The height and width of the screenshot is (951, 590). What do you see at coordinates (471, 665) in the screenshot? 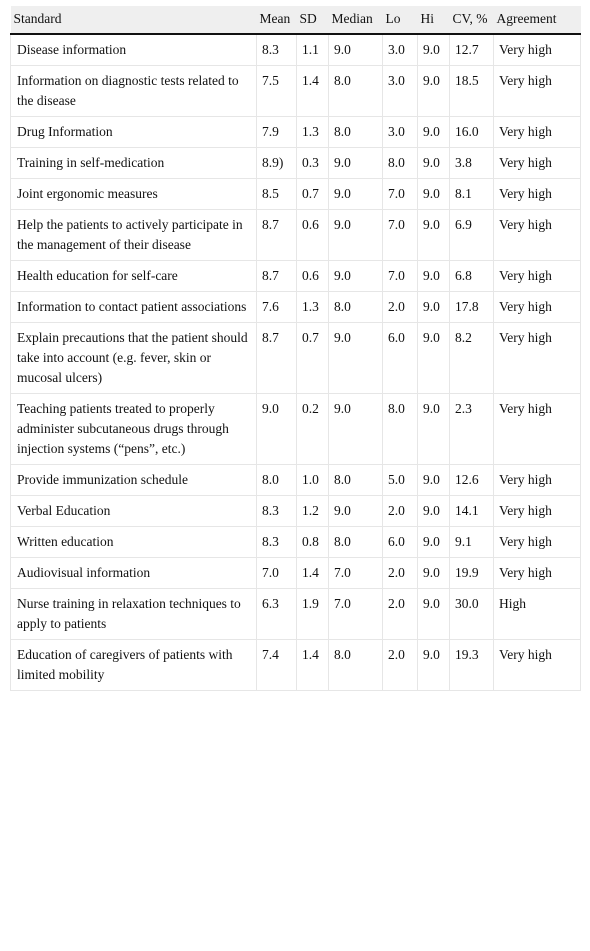
I see `cell-cv: 19.3` at bounding box center [471, 665].